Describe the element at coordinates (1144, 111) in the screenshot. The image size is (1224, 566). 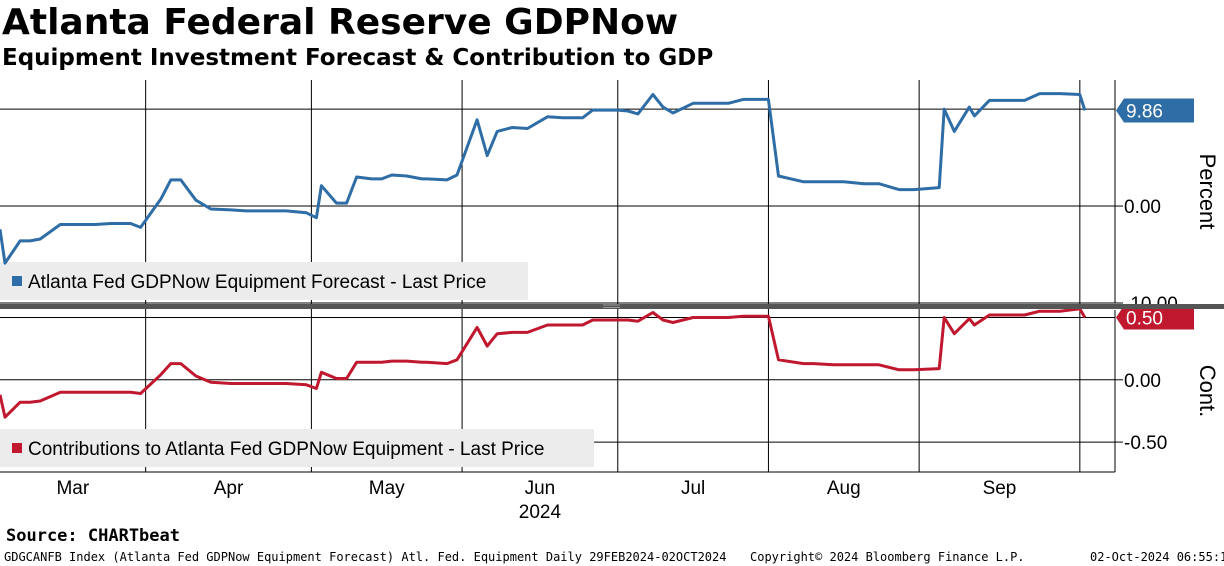
I see `last-value-label: 9.86` at that location.